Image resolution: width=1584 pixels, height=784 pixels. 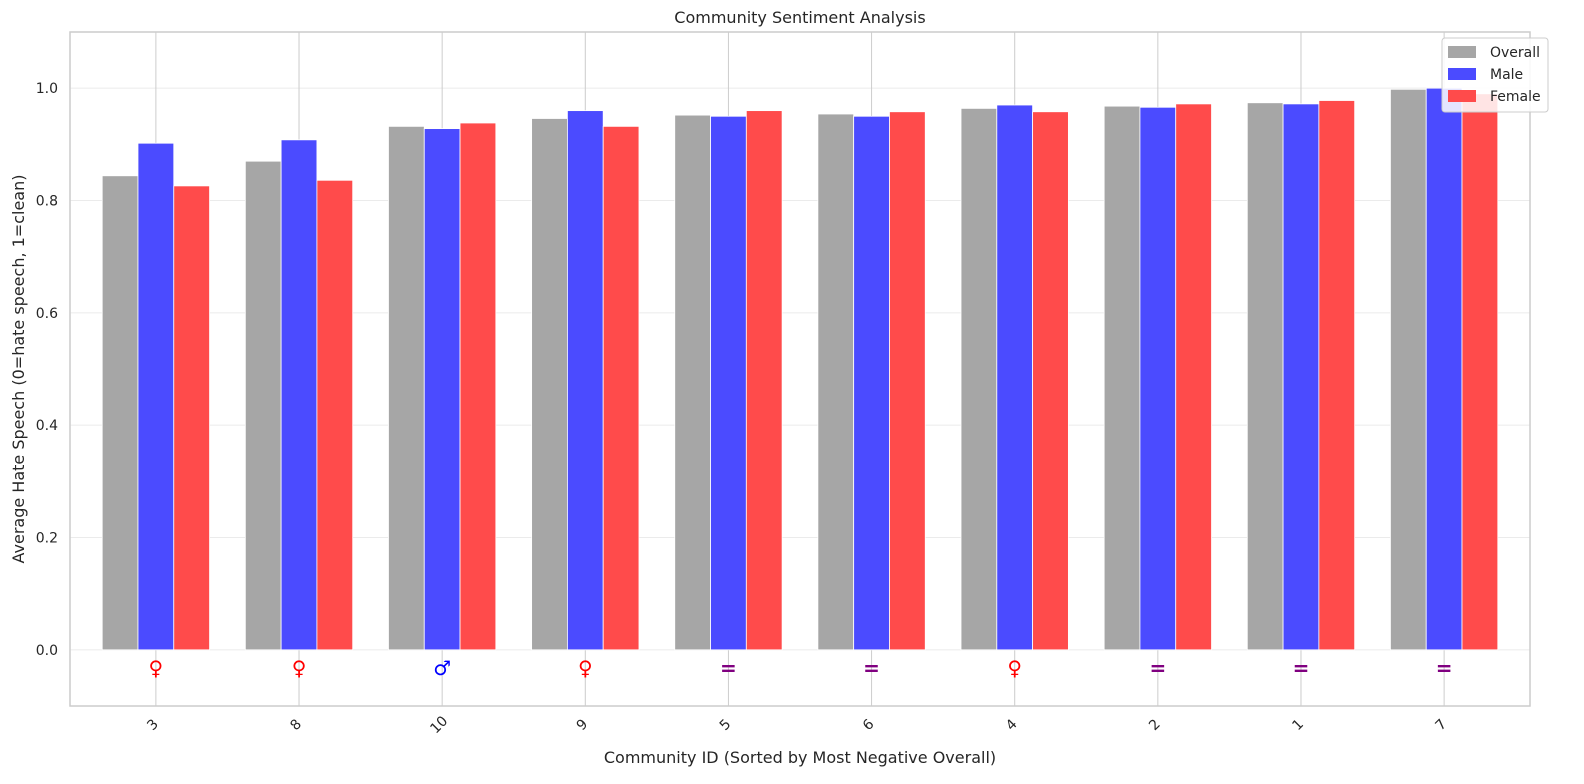 What do you see at coordinates (153, 725) in the screenshot?
I see `x-tick-label: 3` at bounding box center [153, 725].